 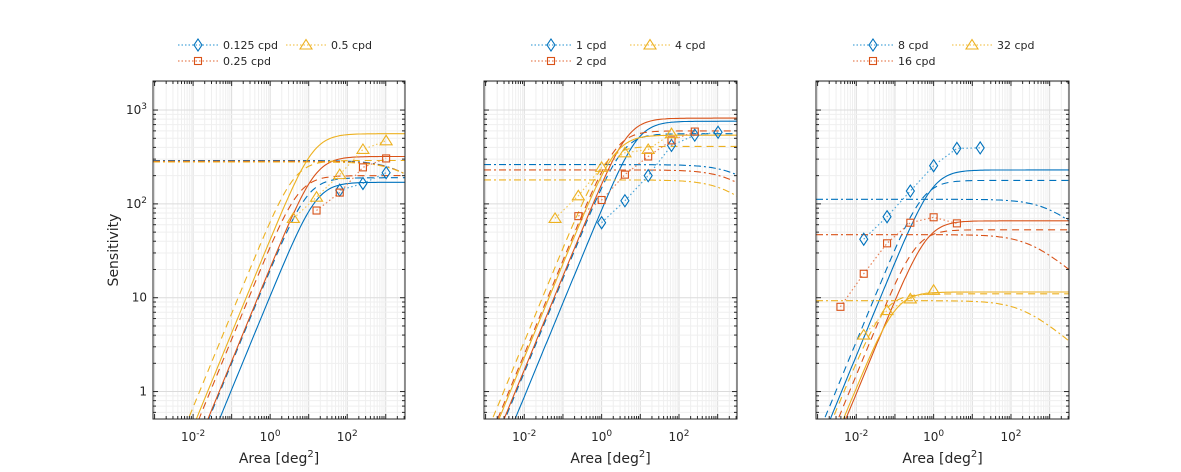 I want to click on x-tick-label-exponent: 0, so click(x=941, y=434).